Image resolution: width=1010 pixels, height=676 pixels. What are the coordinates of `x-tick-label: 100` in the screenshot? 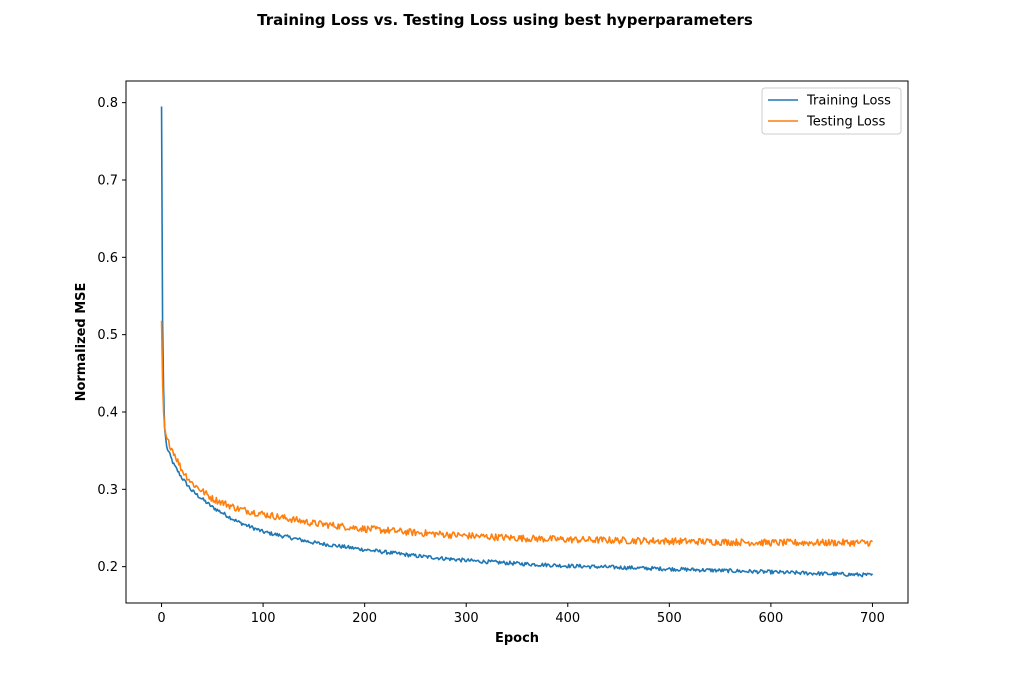 It's located at (263, 618).